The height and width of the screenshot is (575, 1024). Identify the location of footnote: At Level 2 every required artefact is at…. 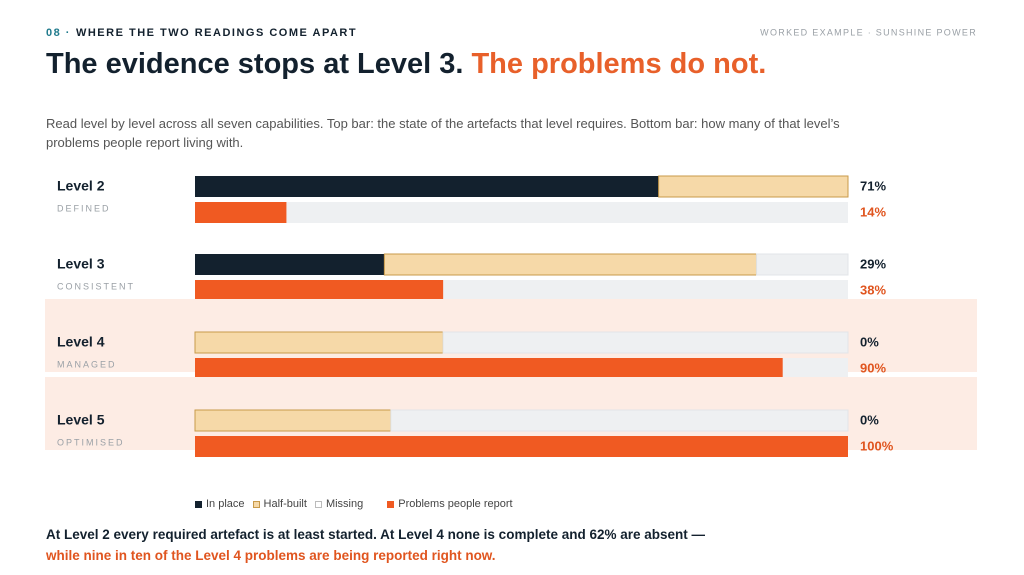
(375, 545).